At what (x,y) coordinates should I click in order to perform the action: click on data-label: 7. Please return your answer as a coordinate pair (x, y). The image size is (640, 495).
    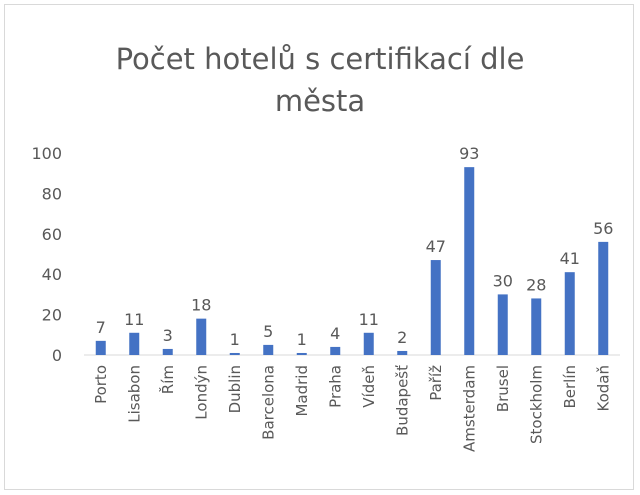
    Looking at the image, I should click on (101, 327).